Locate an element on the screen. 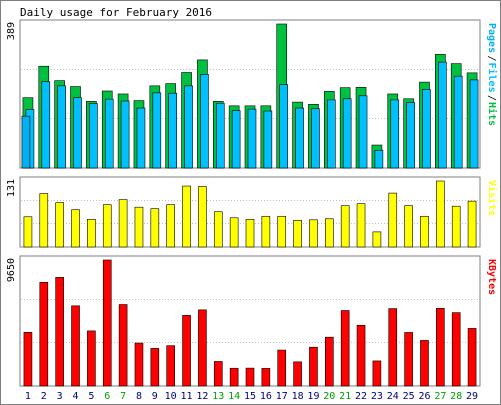 This screenshot has width=501, height=405. x-tick-label-day-21: 21 is located at coordinates (345, 396).